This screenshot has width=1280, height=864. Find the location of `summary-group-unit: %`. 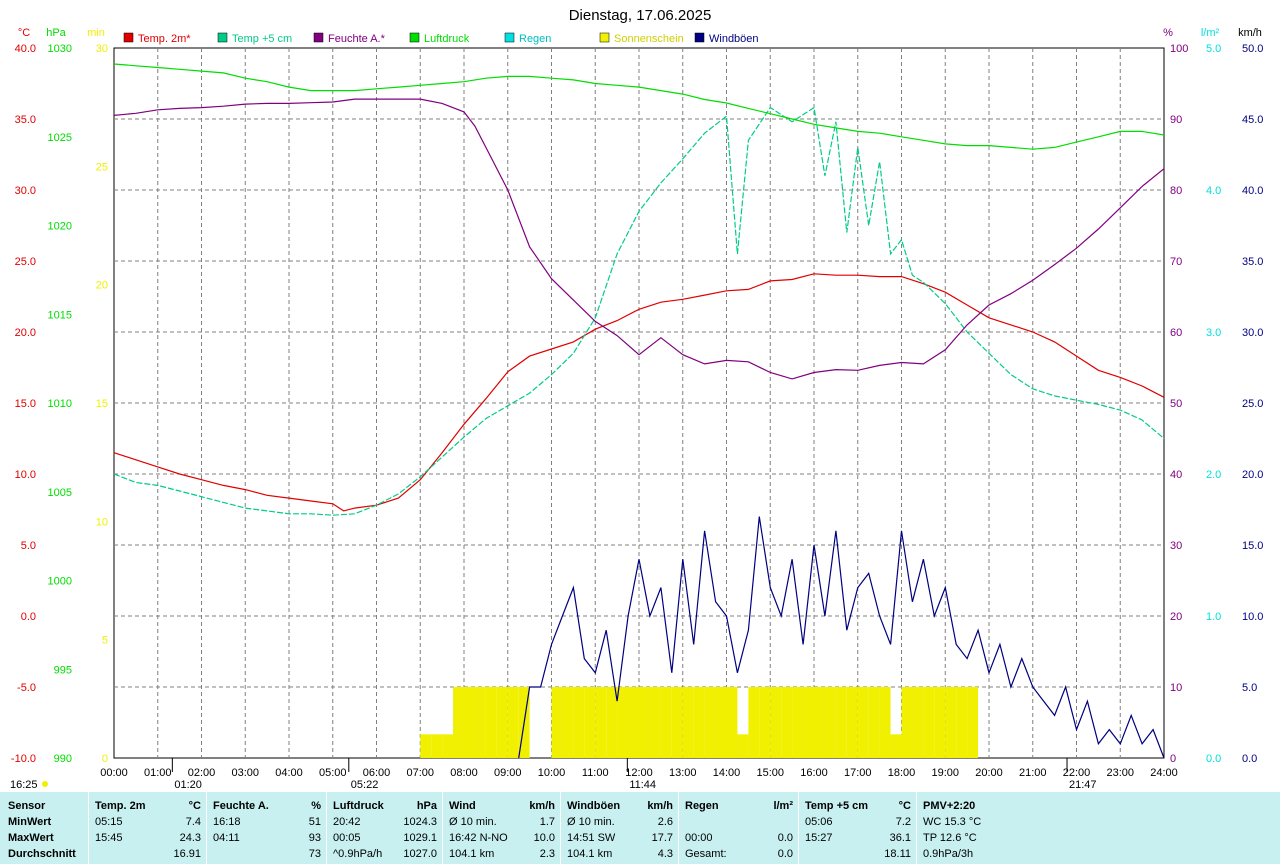

summary-group-unit: % is located at coordinates (316, 806).